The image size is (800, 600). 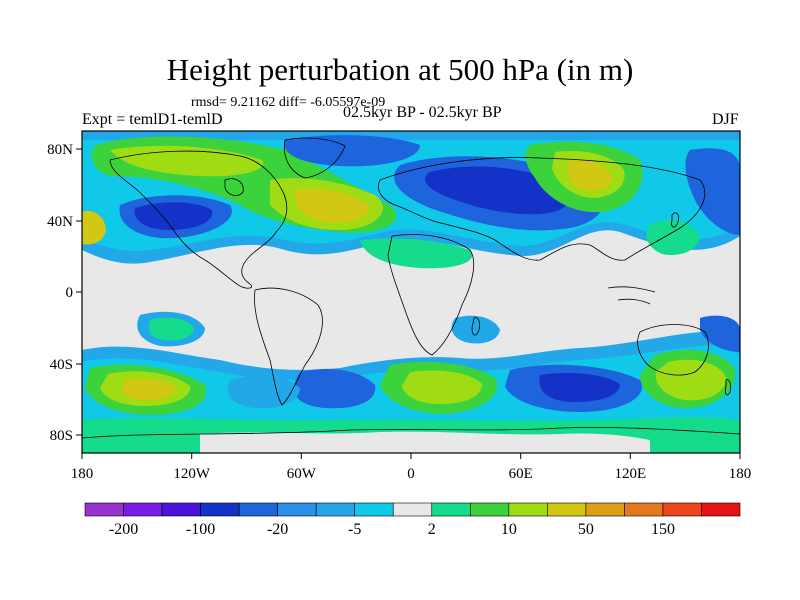 I want to click on colorbar-label: -20, so click(x=277, y=529).